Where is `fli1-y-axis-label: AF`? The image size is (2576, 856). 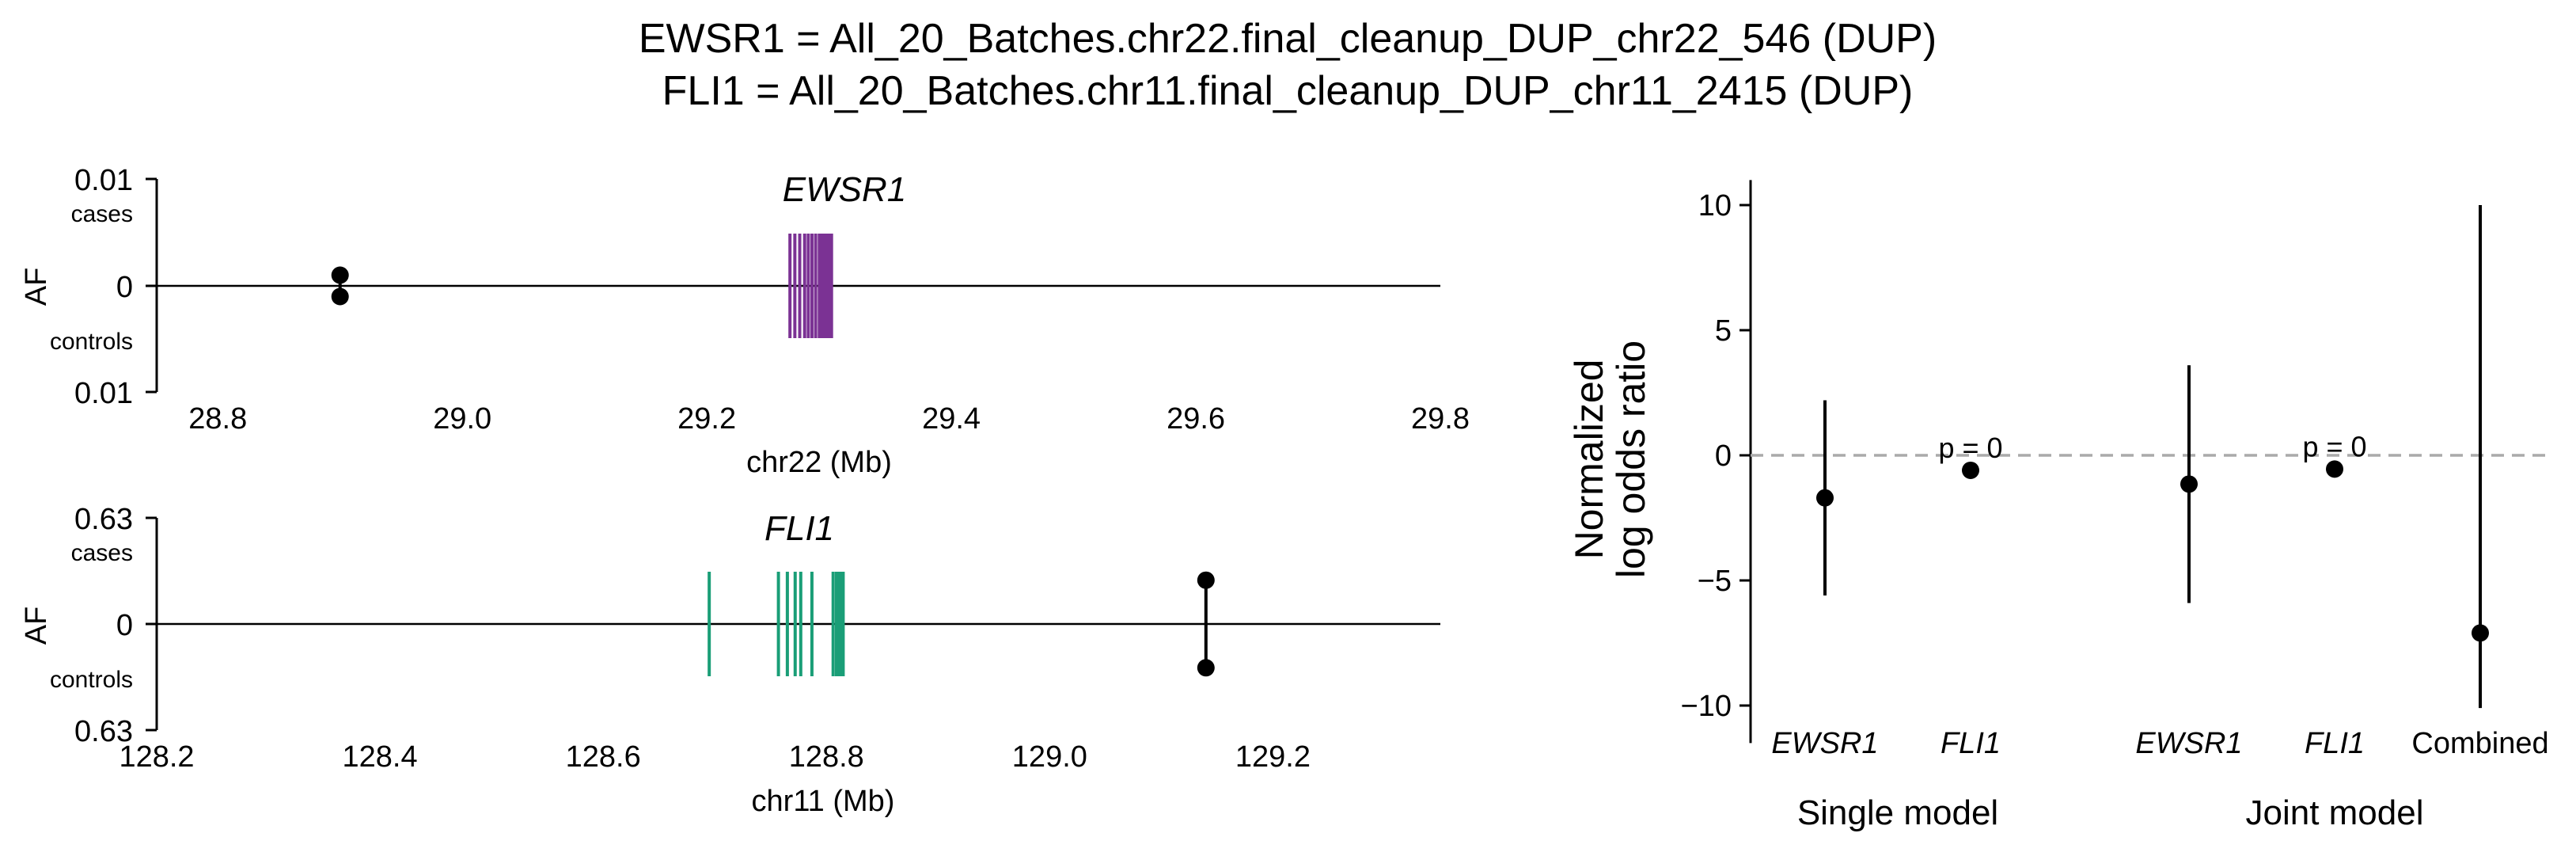 fli1-y-axis-label: AF is located at coordinates (36, 626).